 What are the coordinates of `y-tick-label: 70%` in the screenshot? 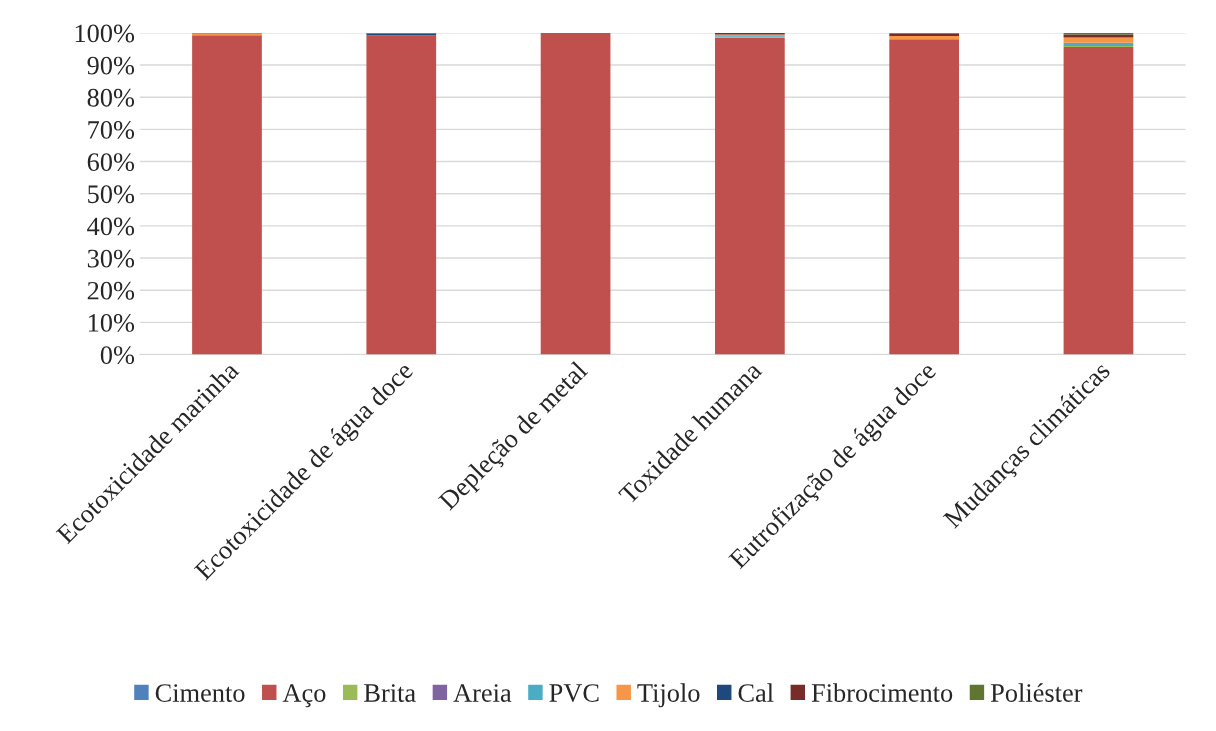 It's located at (111, 129).